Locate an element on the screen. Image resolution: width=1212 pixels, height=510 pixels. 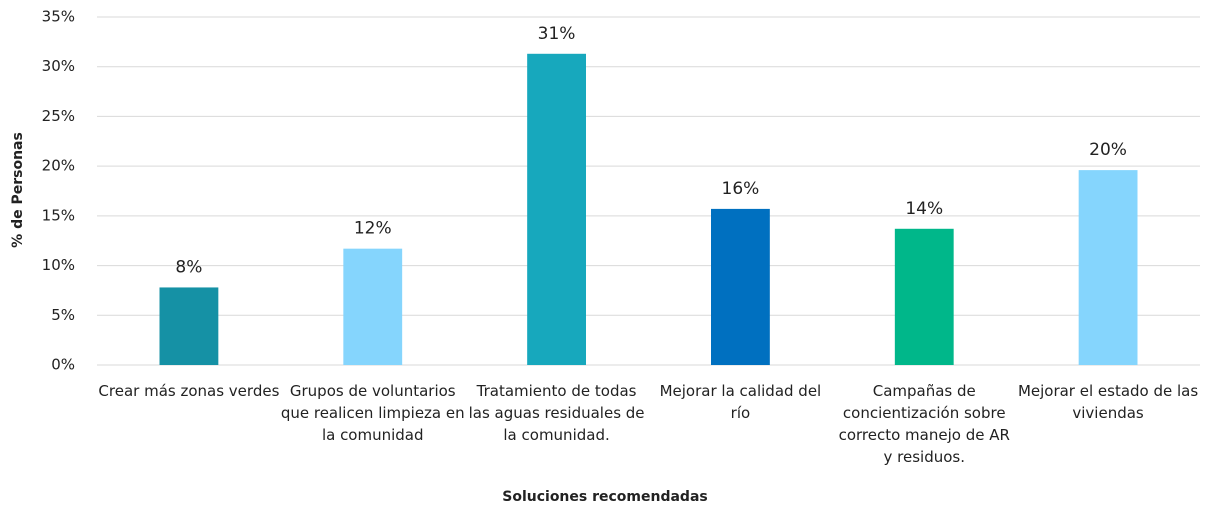
x-tick-label: Mejorar la calidad del río is located at coordinates (740, 402).